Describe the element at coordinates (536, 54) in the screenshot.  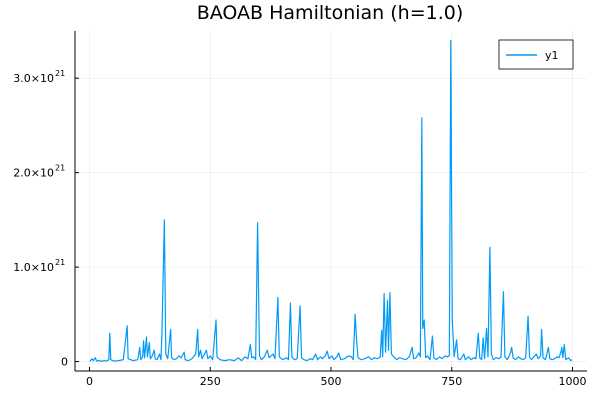
I see `legend: y1` at that location.